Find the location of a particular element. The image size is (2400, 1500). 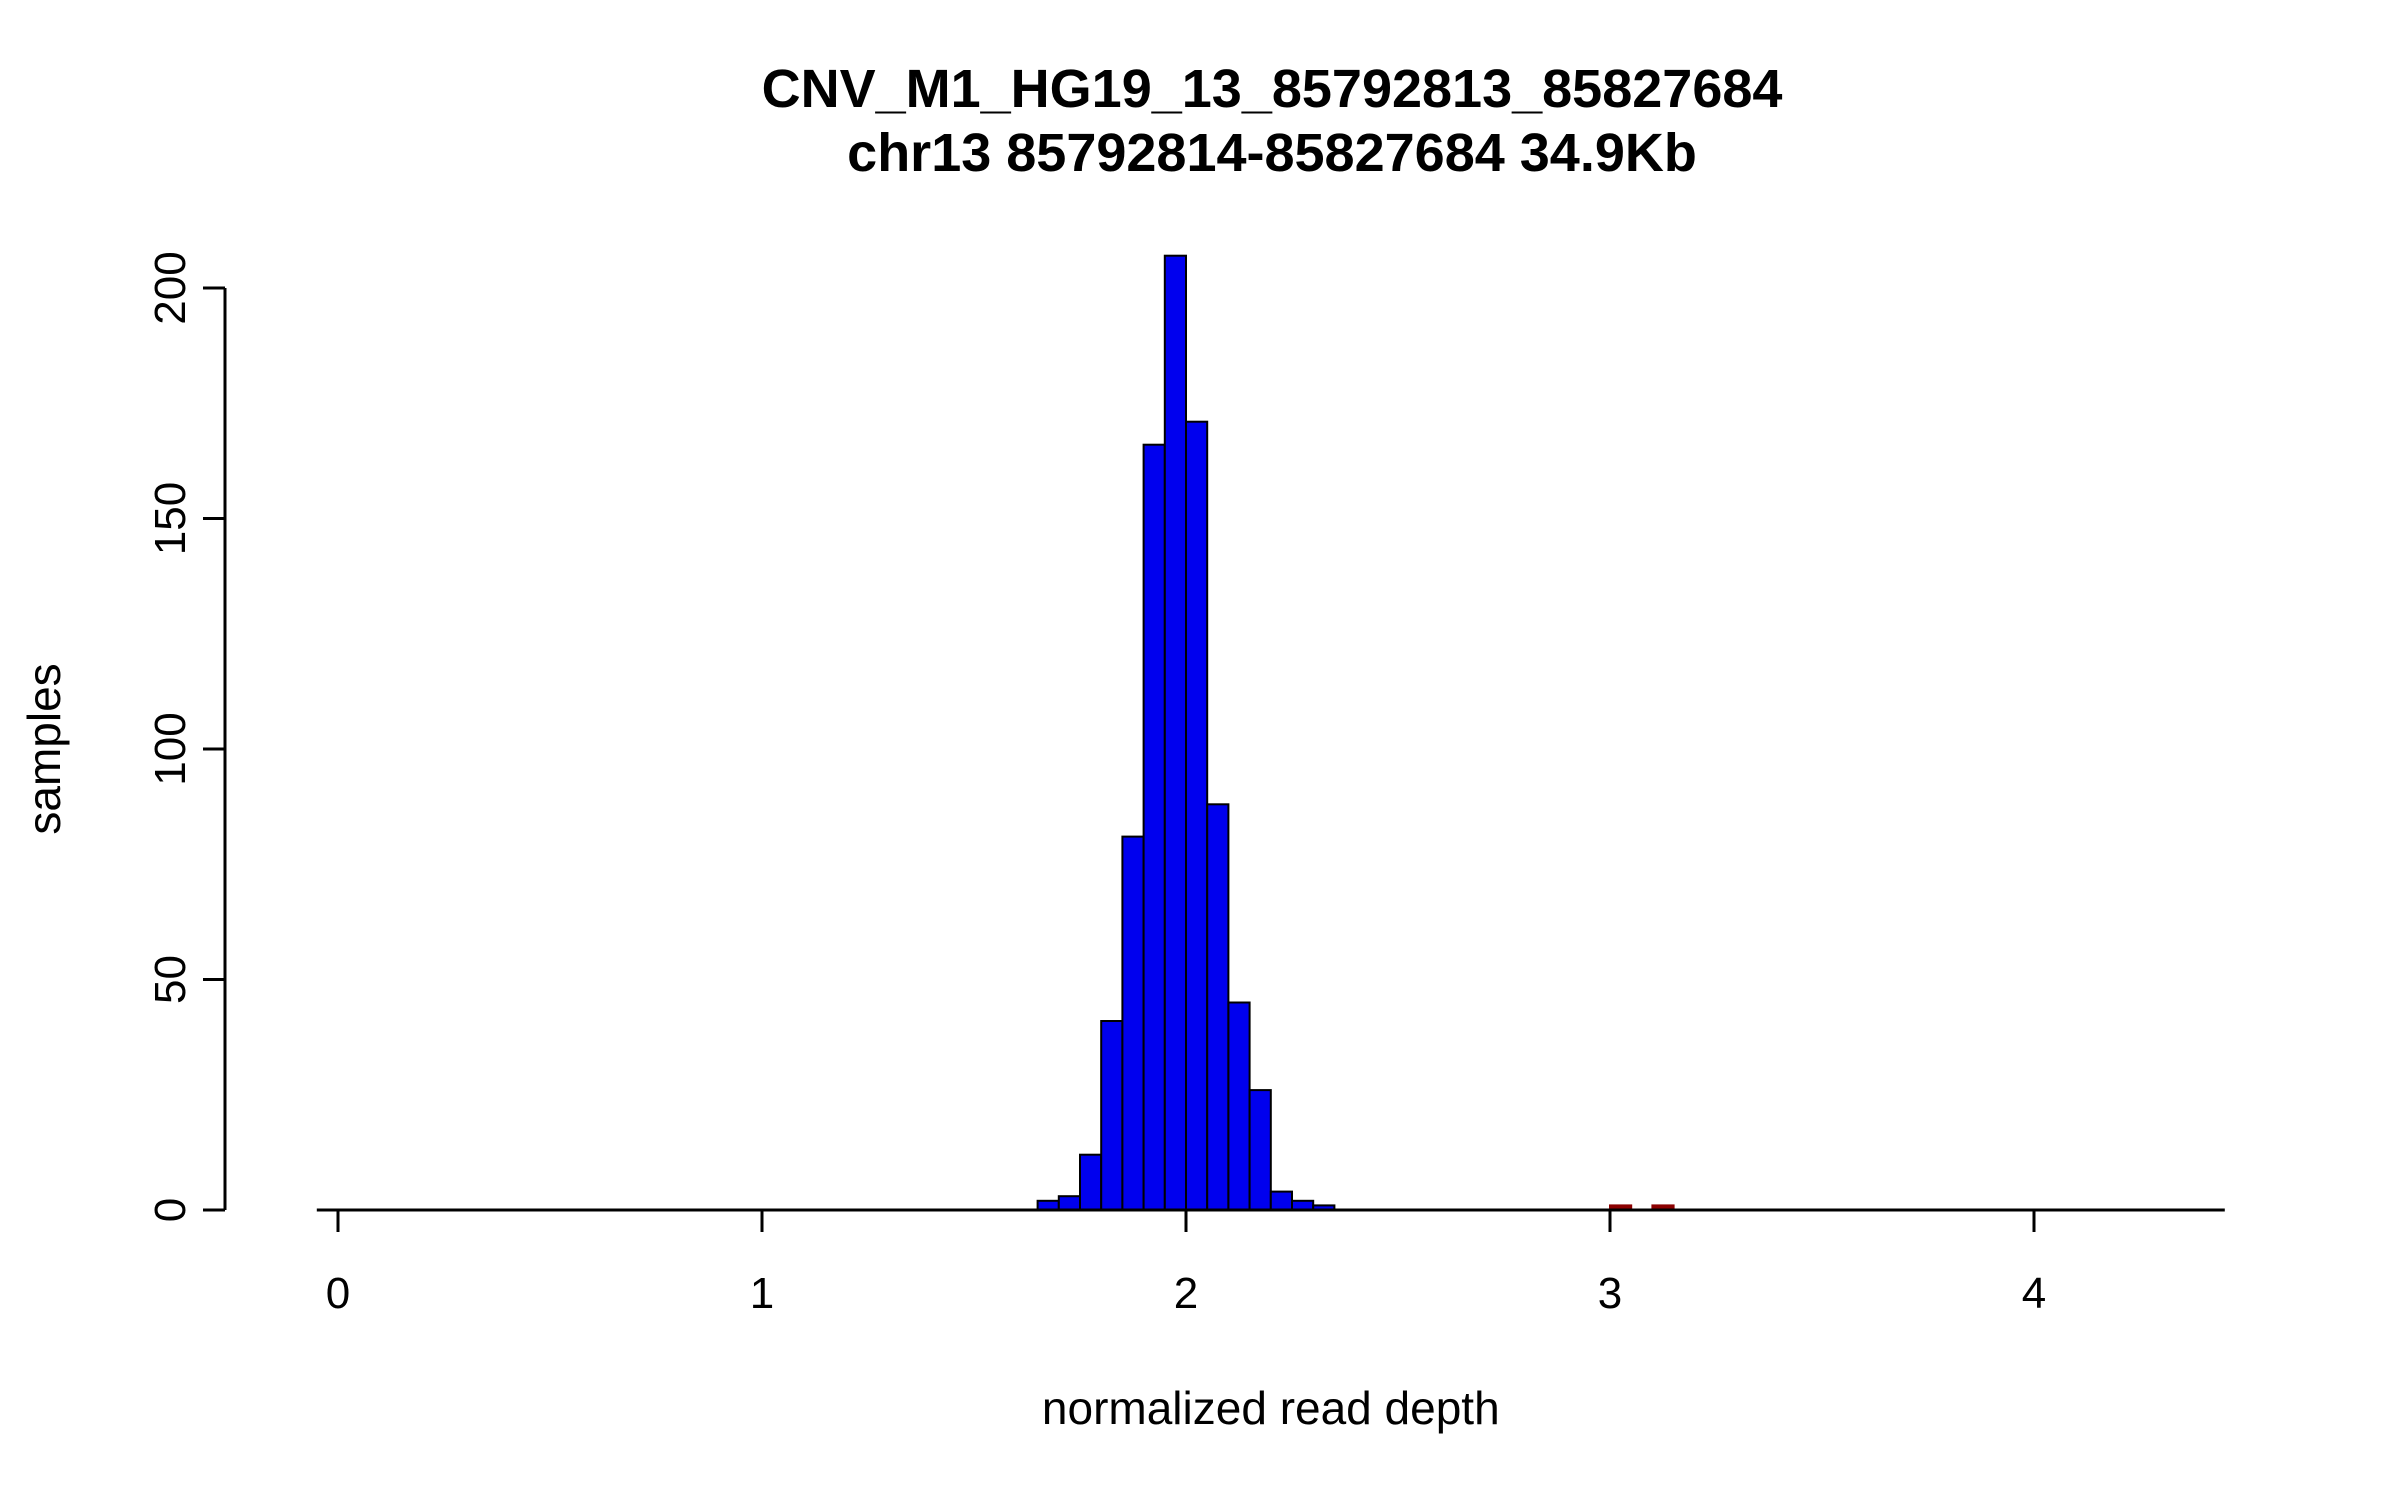

x-tick-label: 3 is located at coordinates (1610, 1293).